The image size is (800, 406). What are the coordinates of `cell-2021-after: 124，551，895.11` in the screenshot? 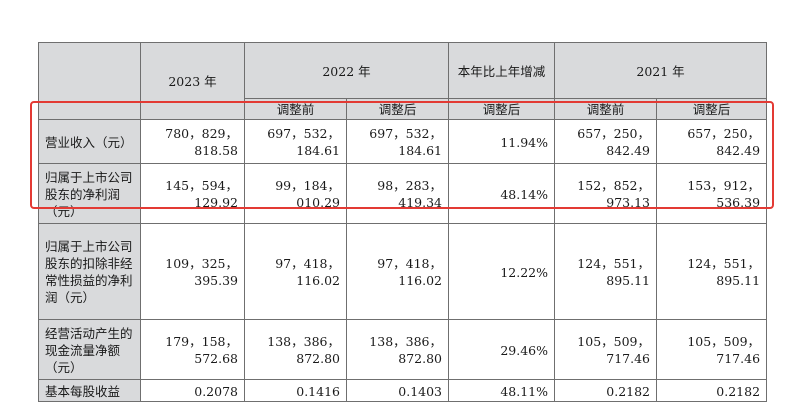 It's located at (712, 271).